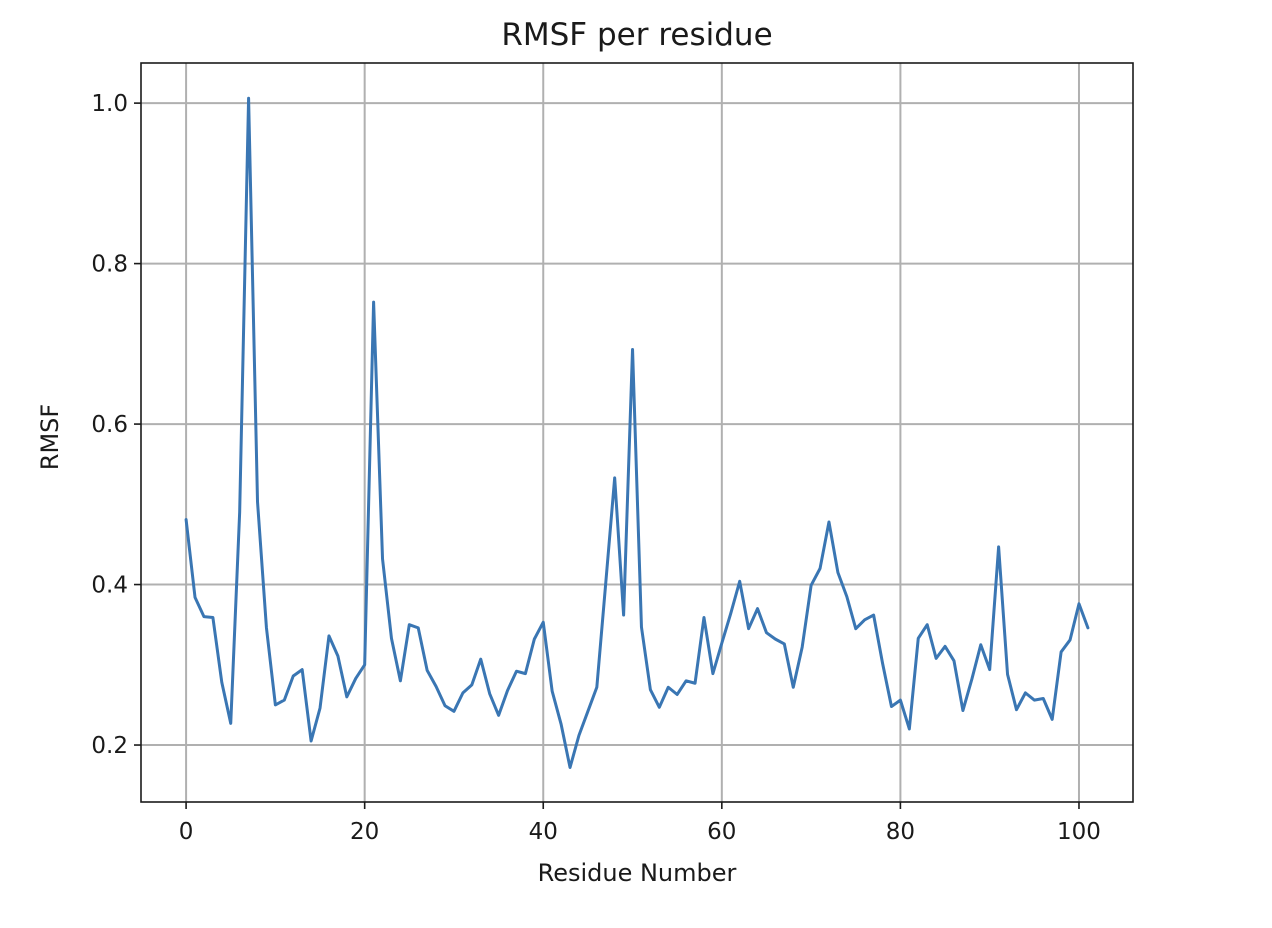  I want to click on y-tick-label: 1.0, so click(109, 104).